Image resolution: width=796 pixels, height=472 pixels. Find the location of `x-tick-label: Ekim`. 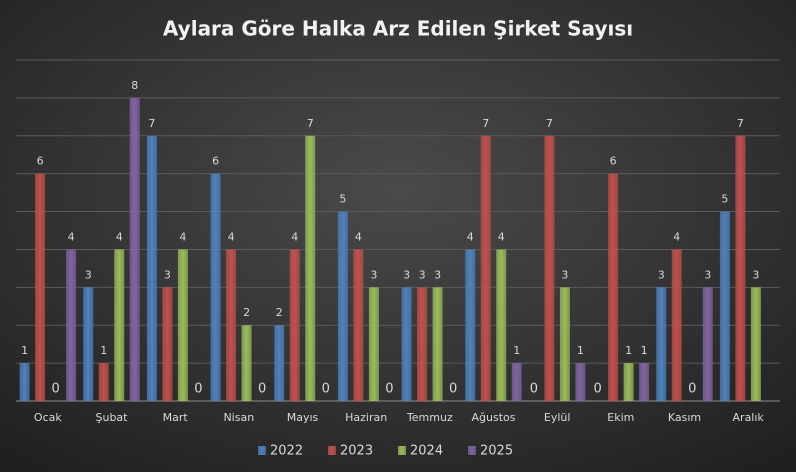

x-tick-label: Ekim is located at coordinates (620, 417).